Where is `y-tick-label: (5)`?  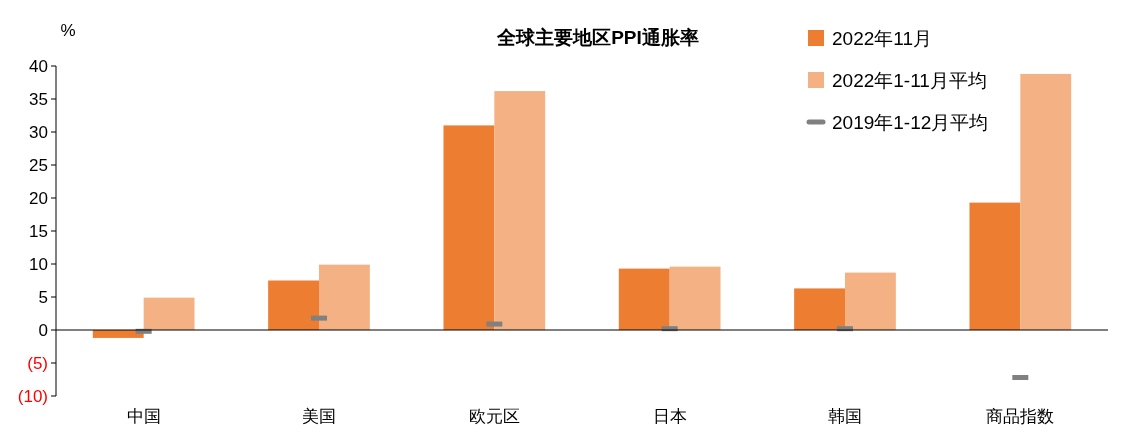
y-tick-label: (5) is located at coordinates (37, 363).